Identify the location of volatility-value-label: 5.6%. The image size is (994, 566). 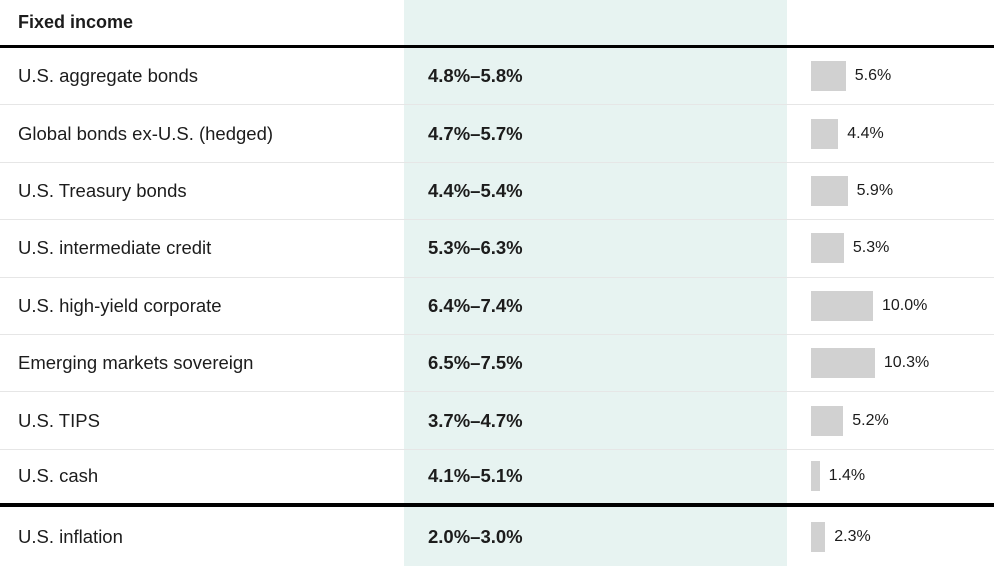
(873, 76).